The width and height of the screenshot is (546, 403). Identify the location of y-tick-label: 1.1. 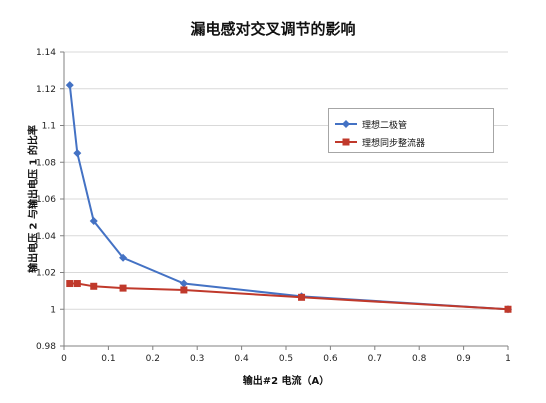
(49, 127).